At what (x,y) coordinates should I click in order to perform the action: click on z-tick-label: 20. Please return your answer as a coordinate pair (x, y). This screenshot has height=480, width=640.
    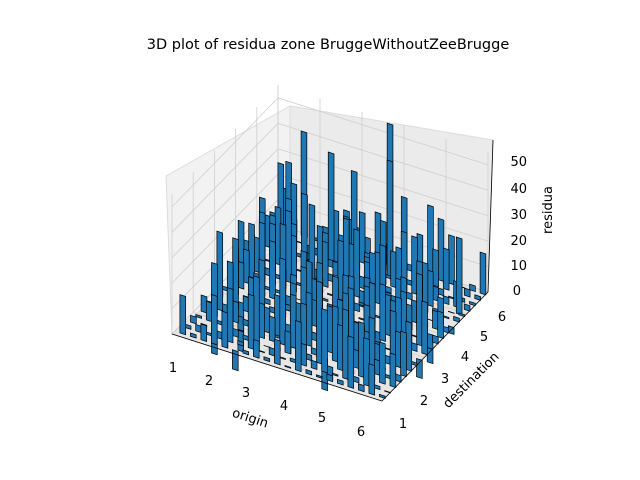
    Looking at the image, I should click on (518, 241).